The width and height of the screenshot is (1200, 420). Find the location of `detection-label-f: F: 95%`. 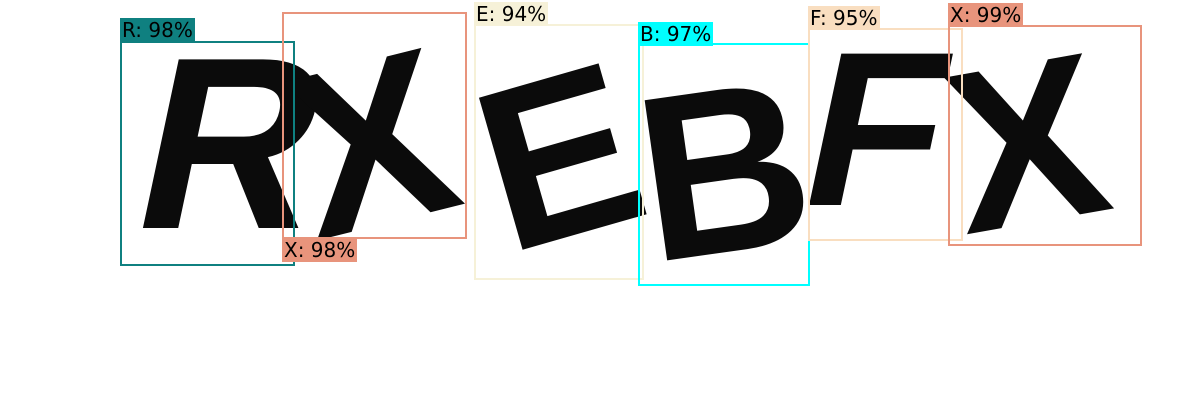

detection-label-f: F: 95% is located at coordinates (844, 18).